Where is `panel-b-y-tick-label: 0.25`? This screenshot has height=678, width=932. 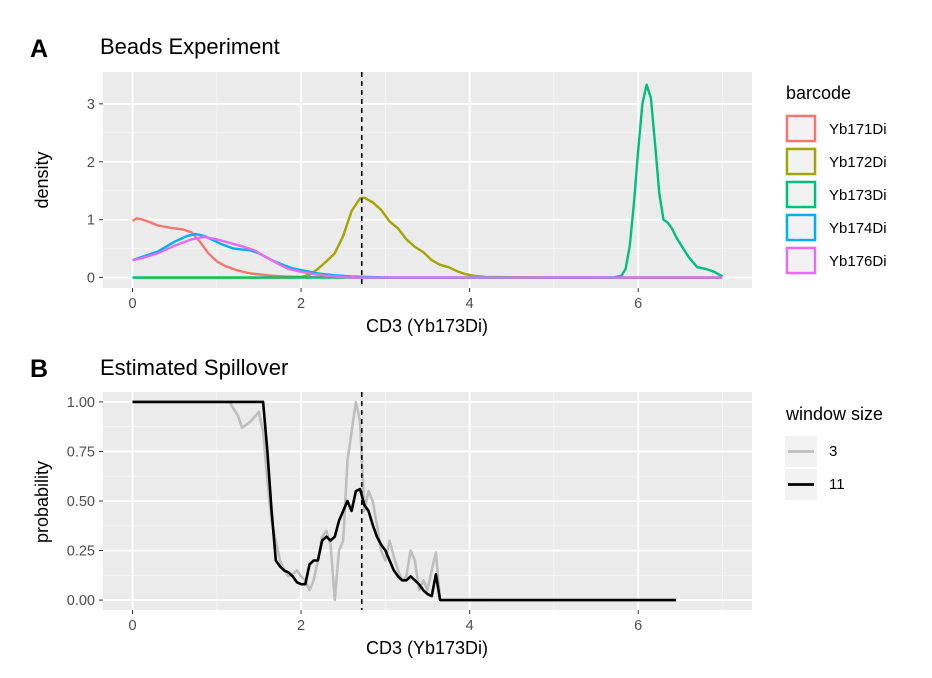
panel-b-y-tick-label: 0.25 is located at coordinates (81, 552).